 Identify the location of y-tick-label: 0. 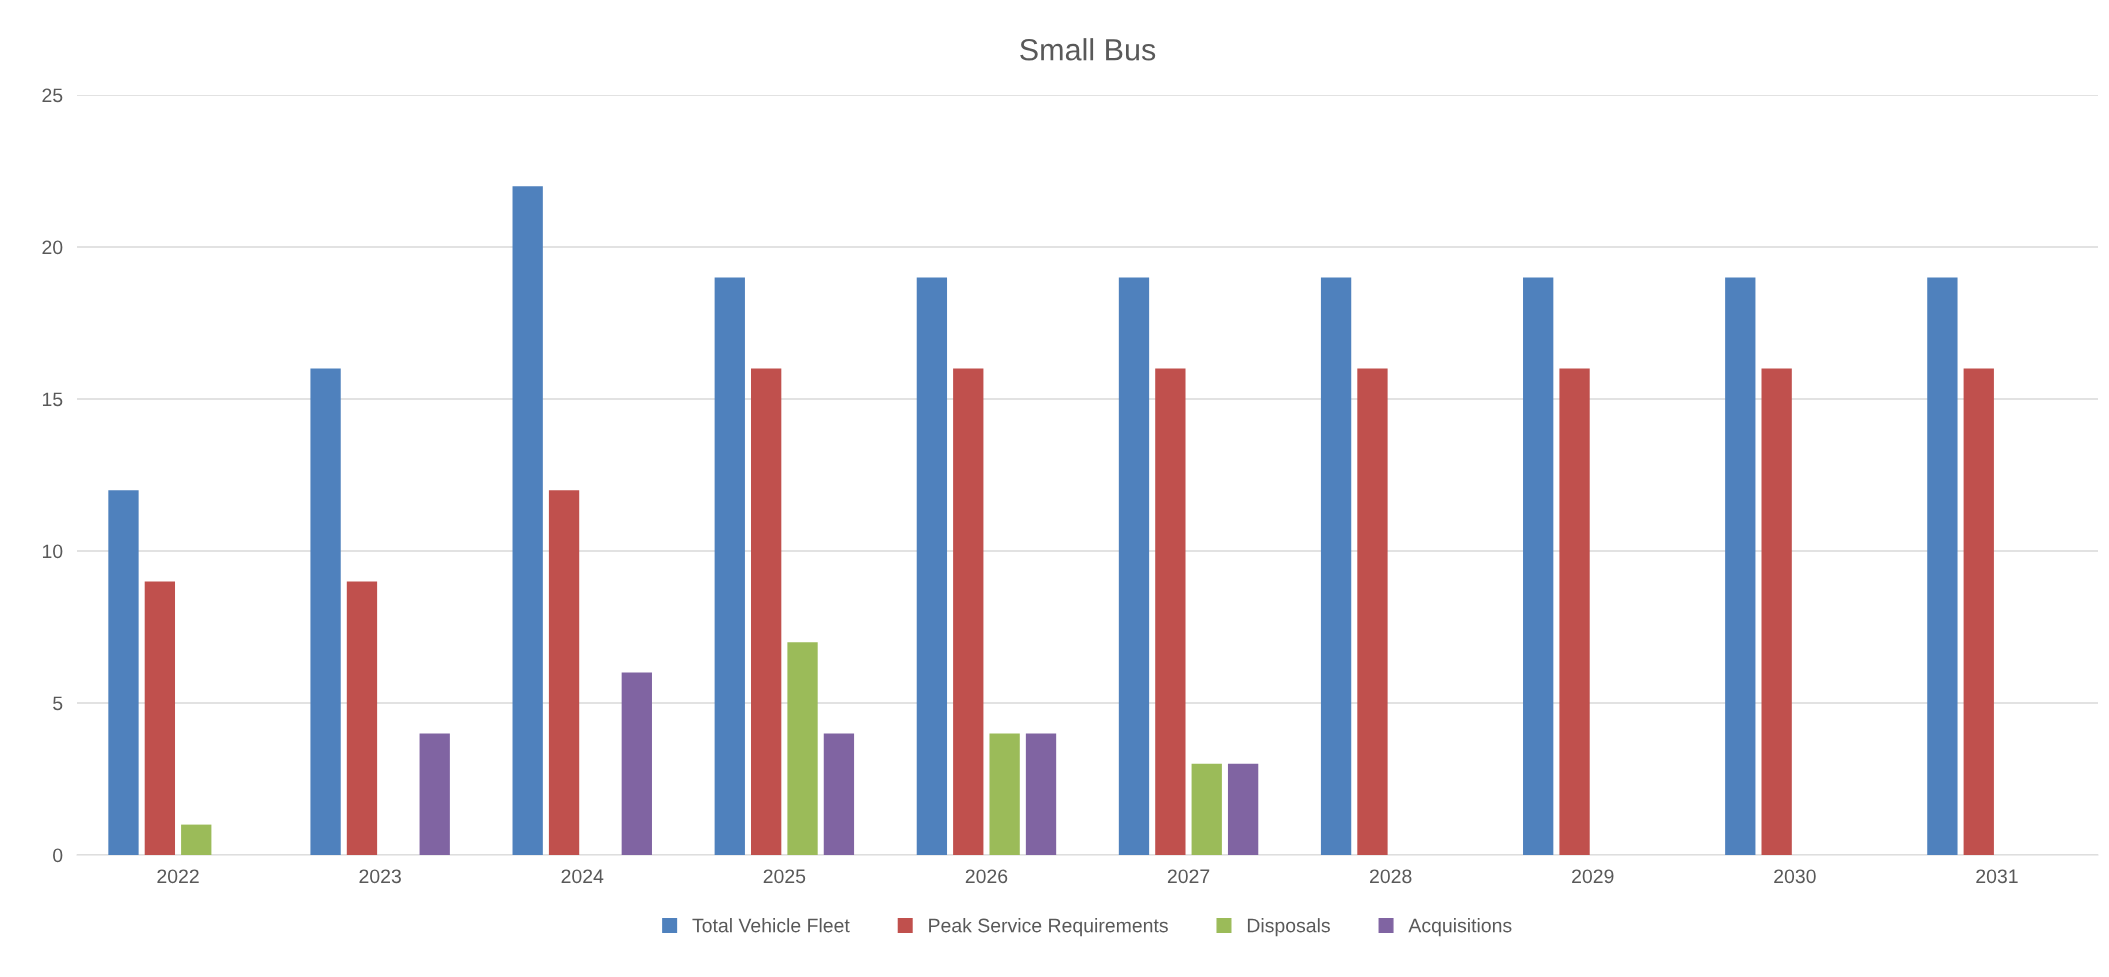
(58, 855).